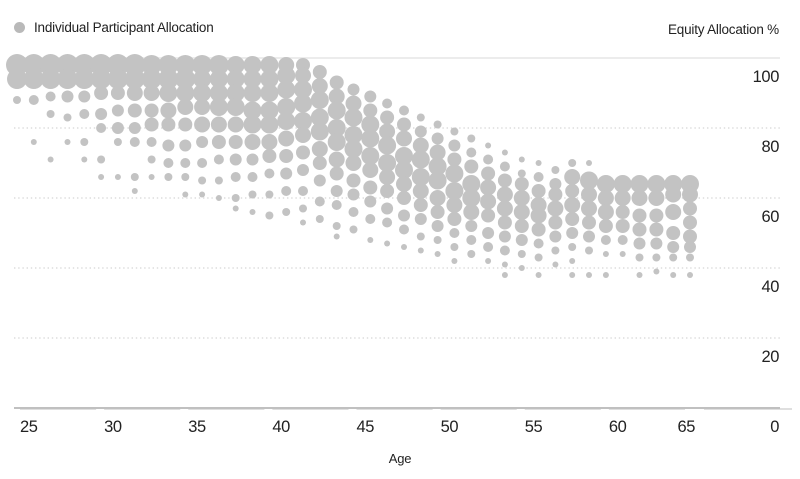 The height and width of the screenshot is (479, 800). I want to click on y-tick-label: 20, so click(770, 357).